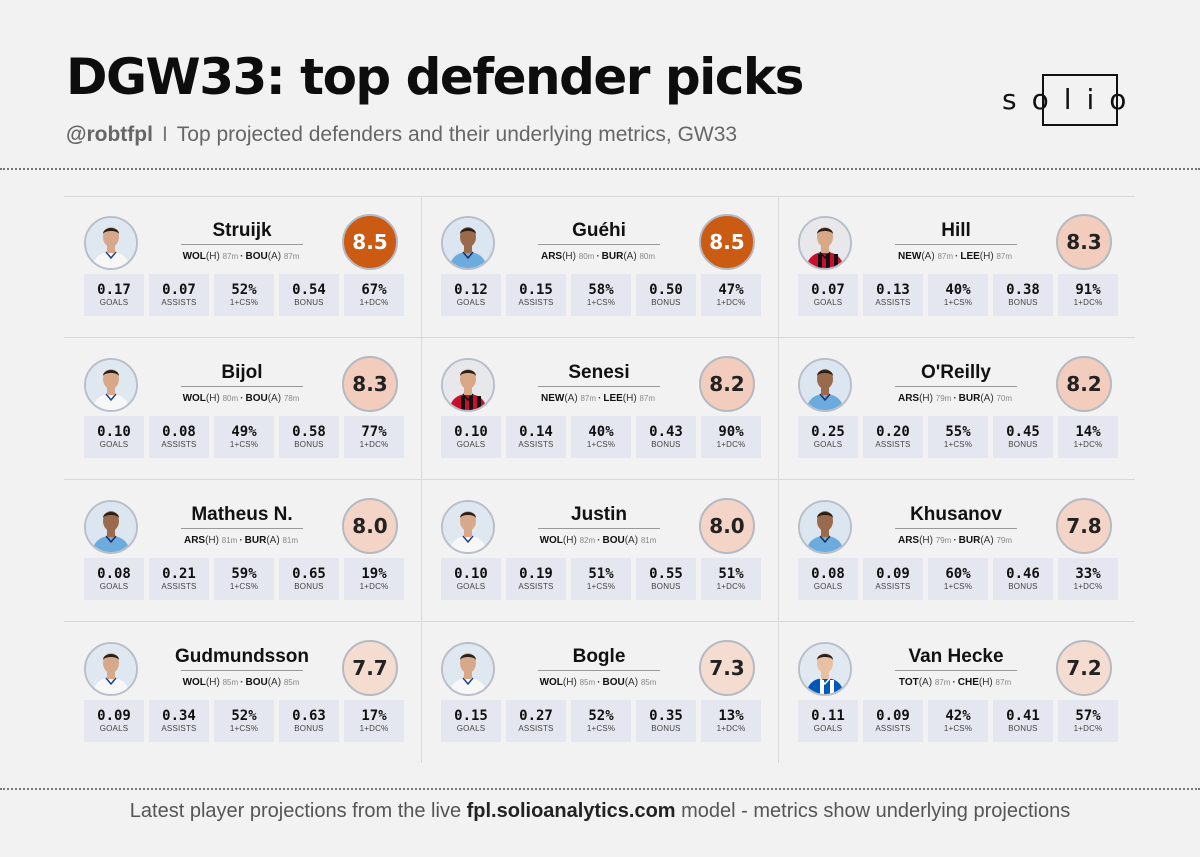 This screenshot has height=857, width=1200. Describe the element at coordinates (571, 811) in the screenshot. I see `footer-link: fpl.solioanalytics.com` at that location.